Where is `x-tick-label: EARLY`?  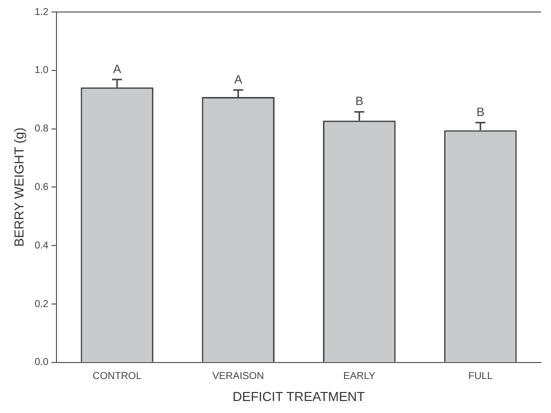
x-tick-label: EARLY is located at coordinates (359, 376).